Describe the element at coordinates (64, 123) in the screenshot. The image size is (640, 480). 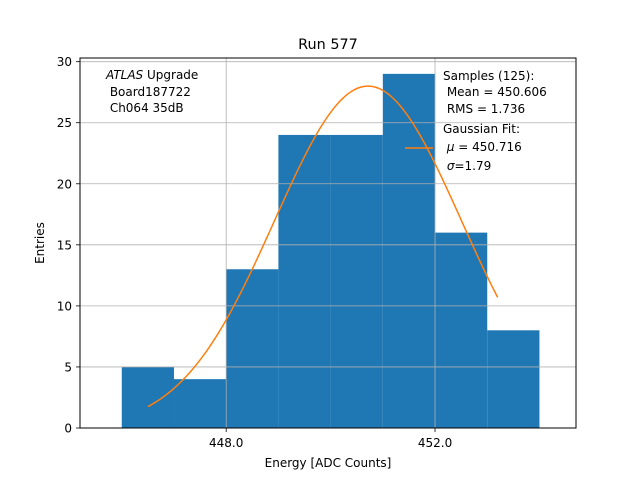
I see `y-tick-label: 25` at that location.